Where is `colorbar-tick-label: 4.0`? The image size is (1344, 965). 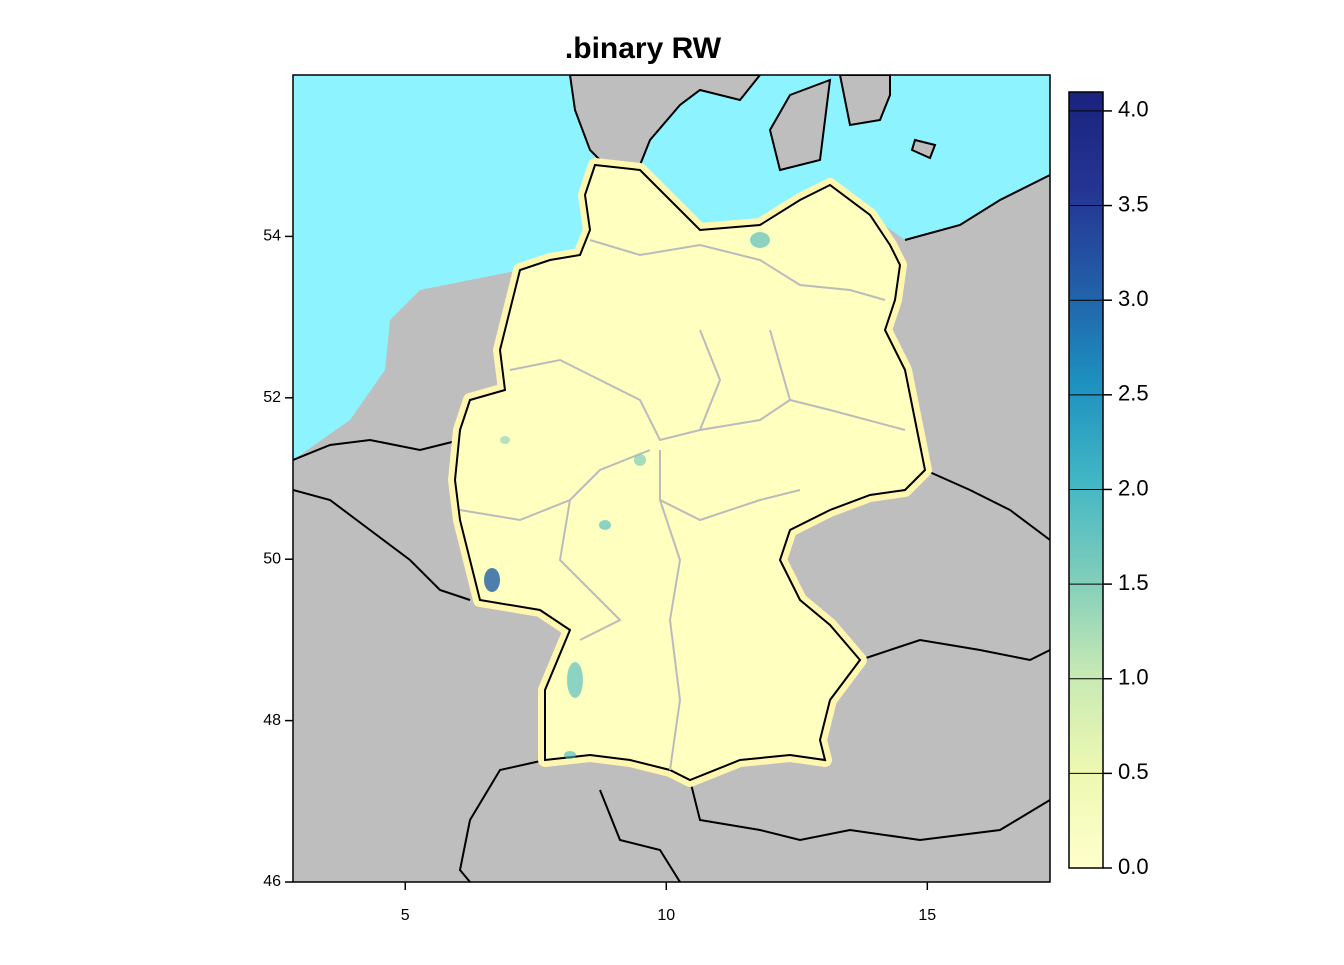
colorbar-tick-label: 4.0 is located at coordinates (1133, 109).